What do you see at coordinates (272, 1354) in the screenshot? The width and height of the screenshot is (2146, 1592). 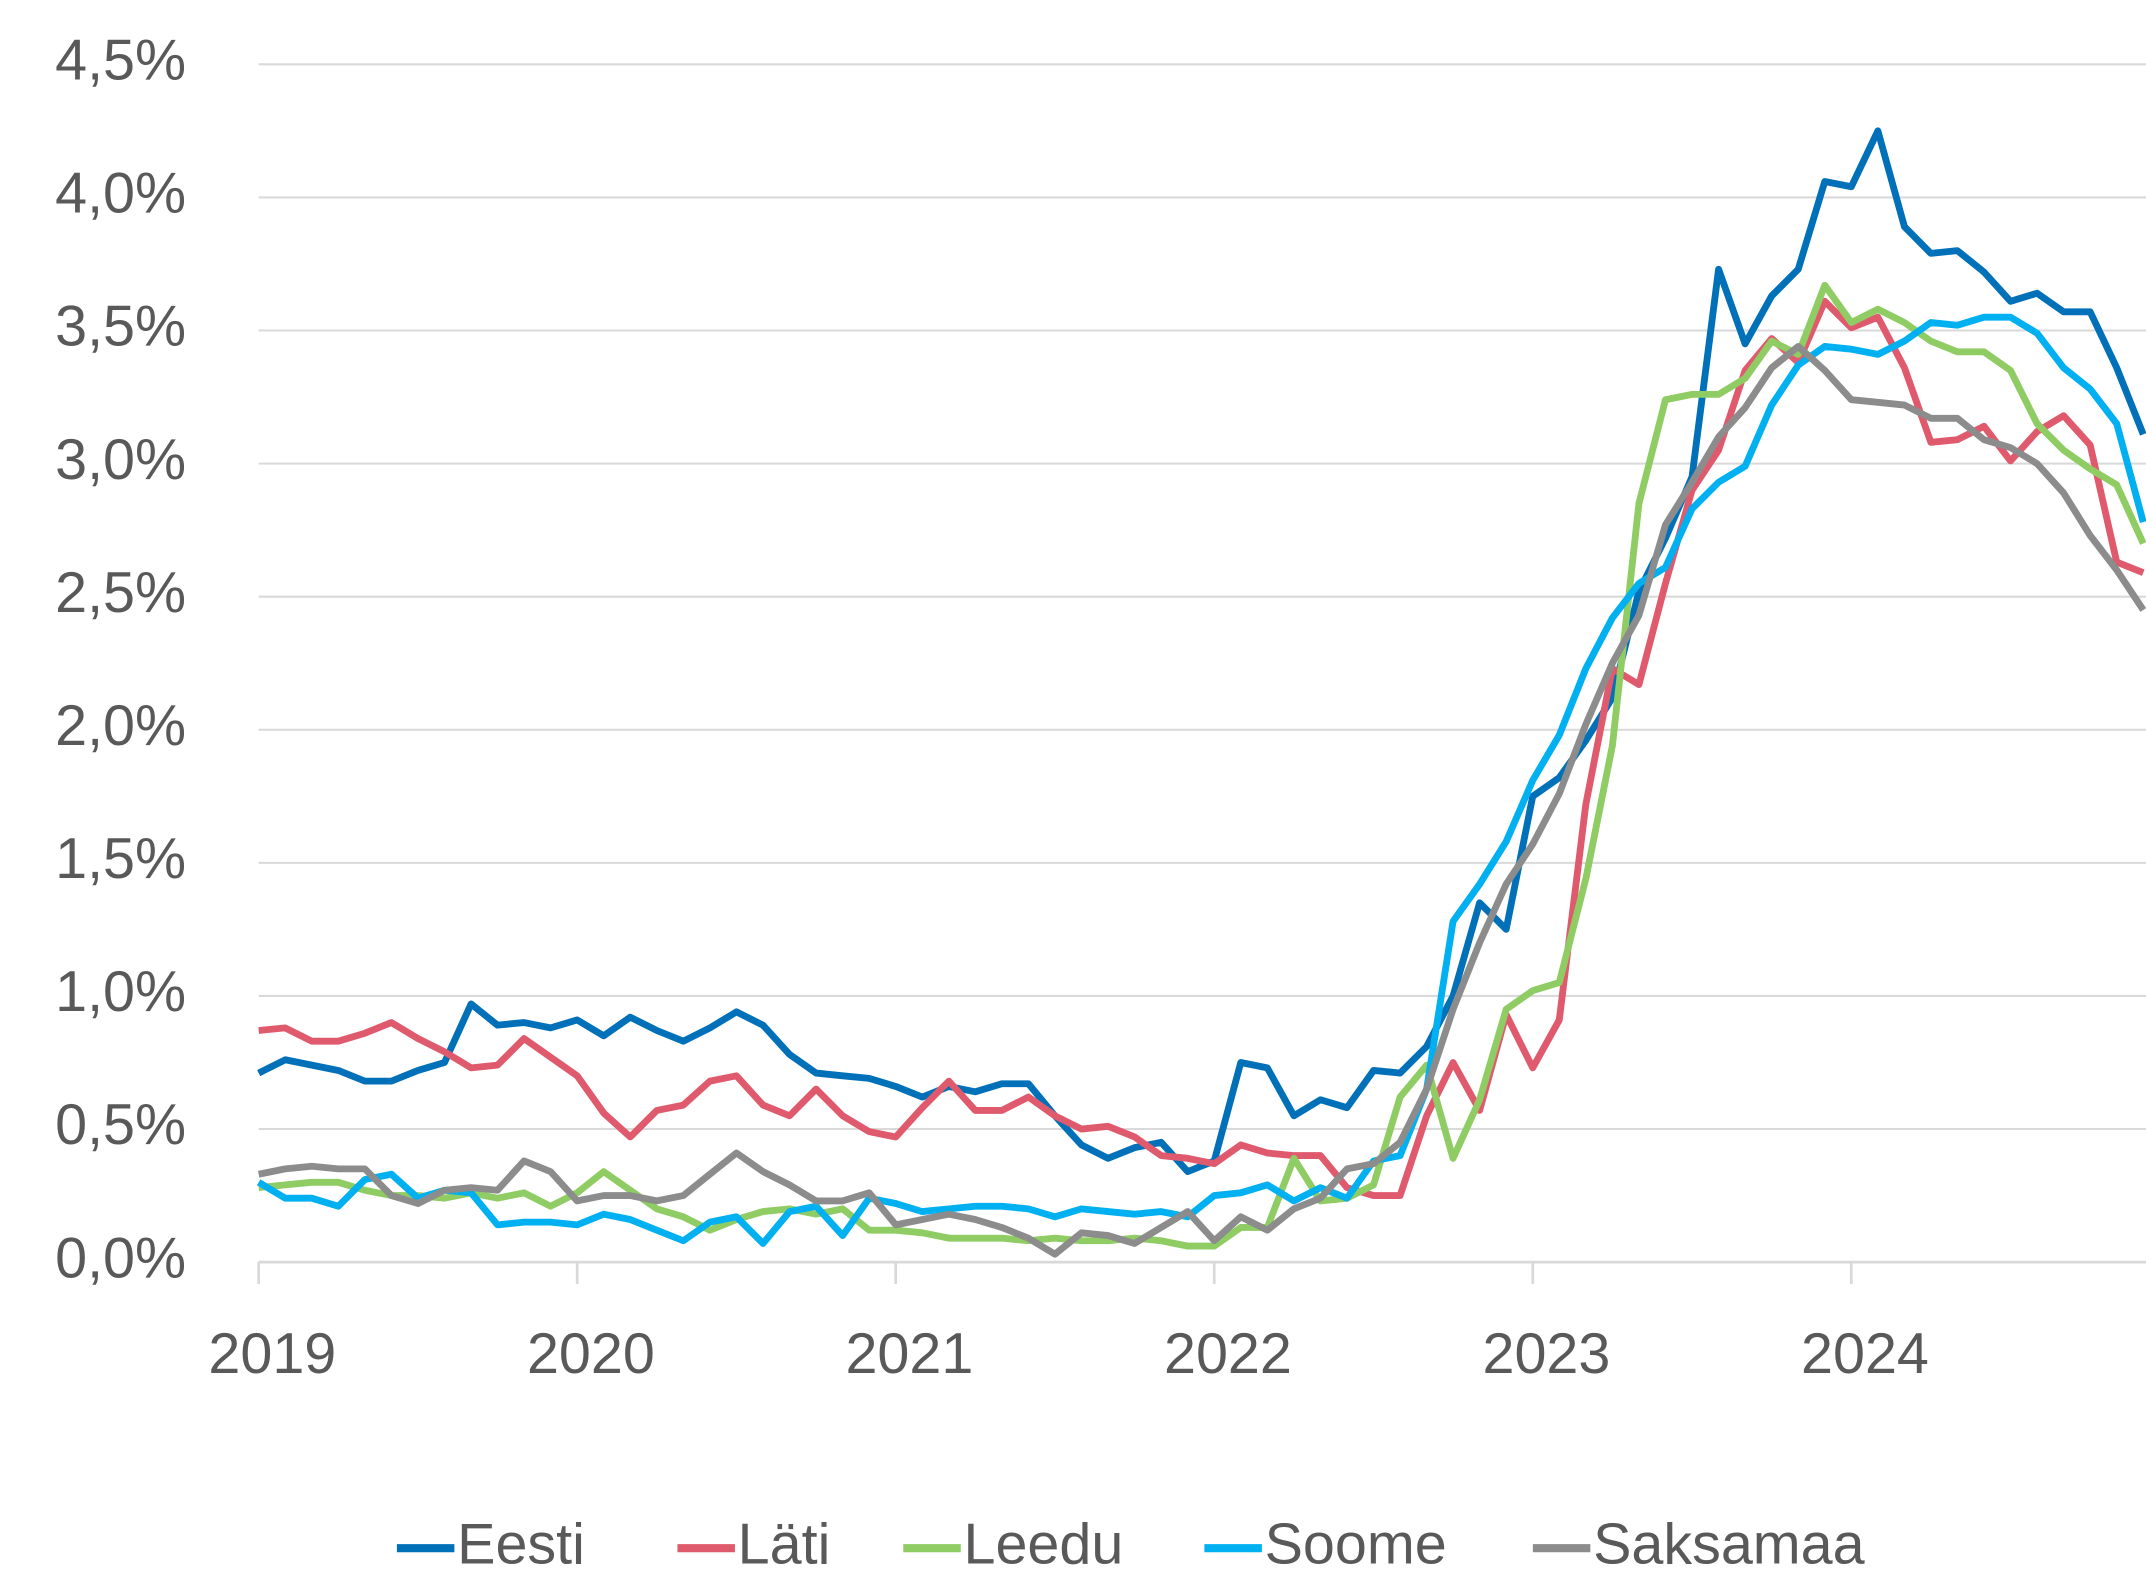 I see `x-tick-label: 2019` at bounding box center [272, 1354].